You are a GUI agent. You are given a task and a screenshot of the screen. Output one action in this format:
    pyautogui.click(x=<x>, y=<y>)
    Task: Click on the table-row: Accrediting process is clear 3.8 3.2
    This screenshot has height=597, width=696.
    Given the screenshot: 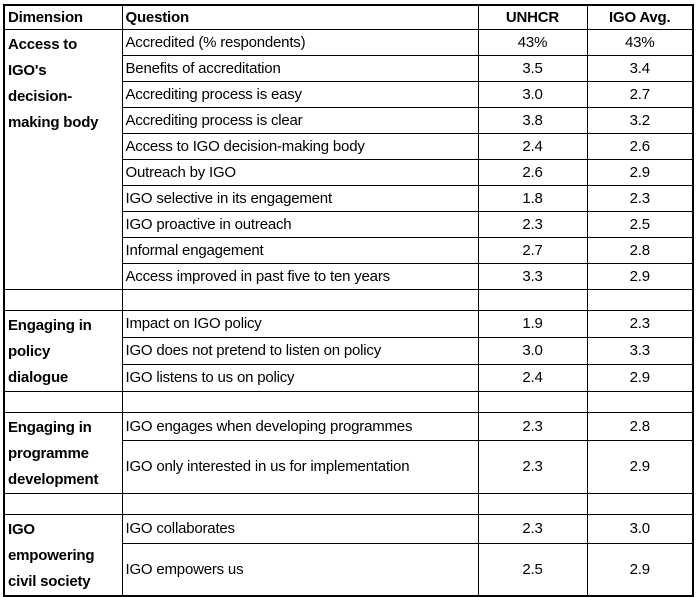 What is the action you would take?
    pyautogui.click(x=349, y=120)
    